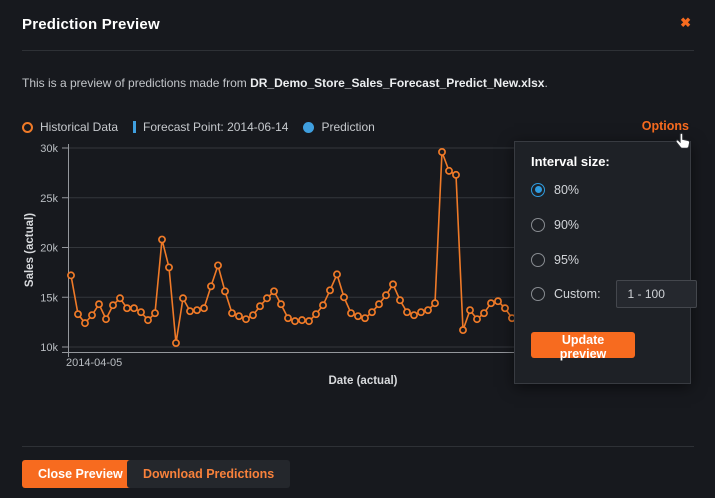  What do you see at coordinates (30, 250) in the screenshot?
I see `y-axis-title: Sales (actual)` at bounding box center [30, 250].